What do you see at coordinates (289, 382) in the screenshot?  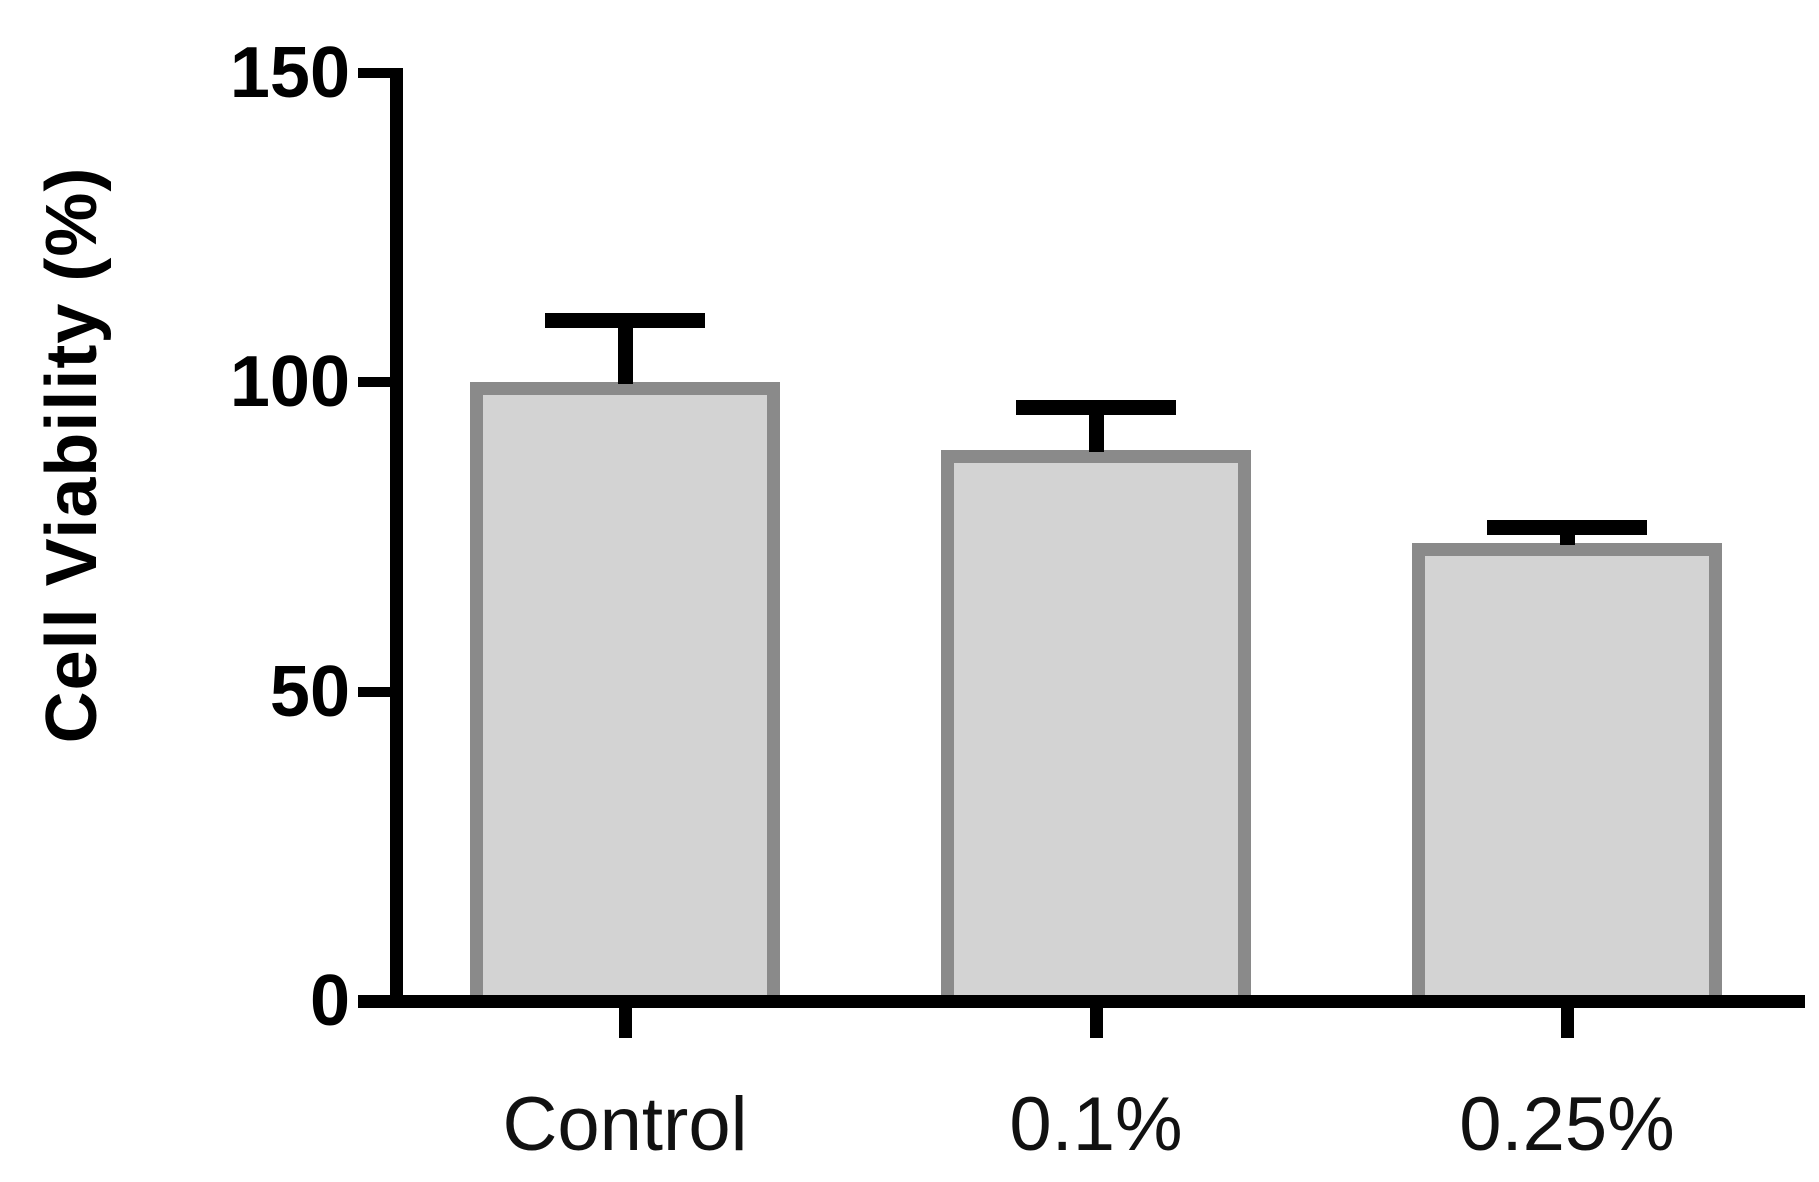 I see `y-tick-label-100: 100` at bounding box center [289, 382].